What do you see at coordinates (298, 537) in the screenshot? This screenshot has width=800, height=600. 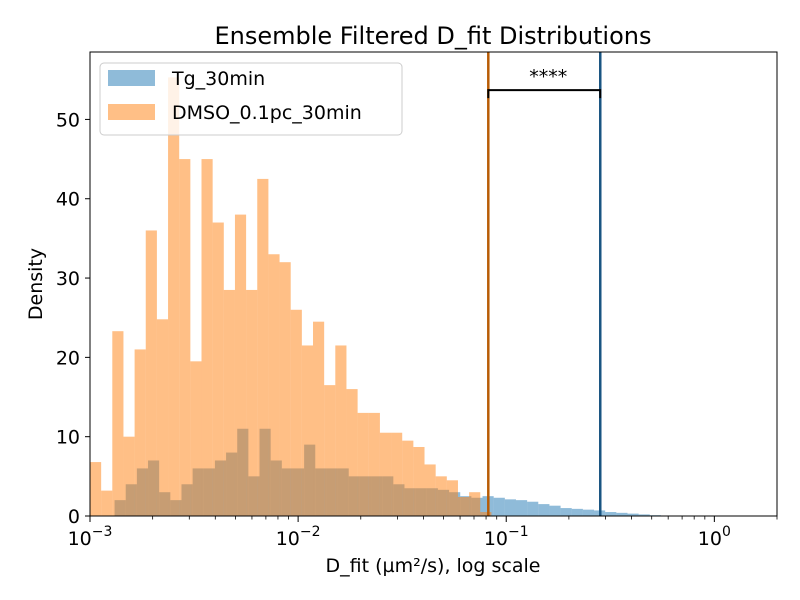 I see `x-tick-label: 10⁻²` at bounding box center [298, 537].